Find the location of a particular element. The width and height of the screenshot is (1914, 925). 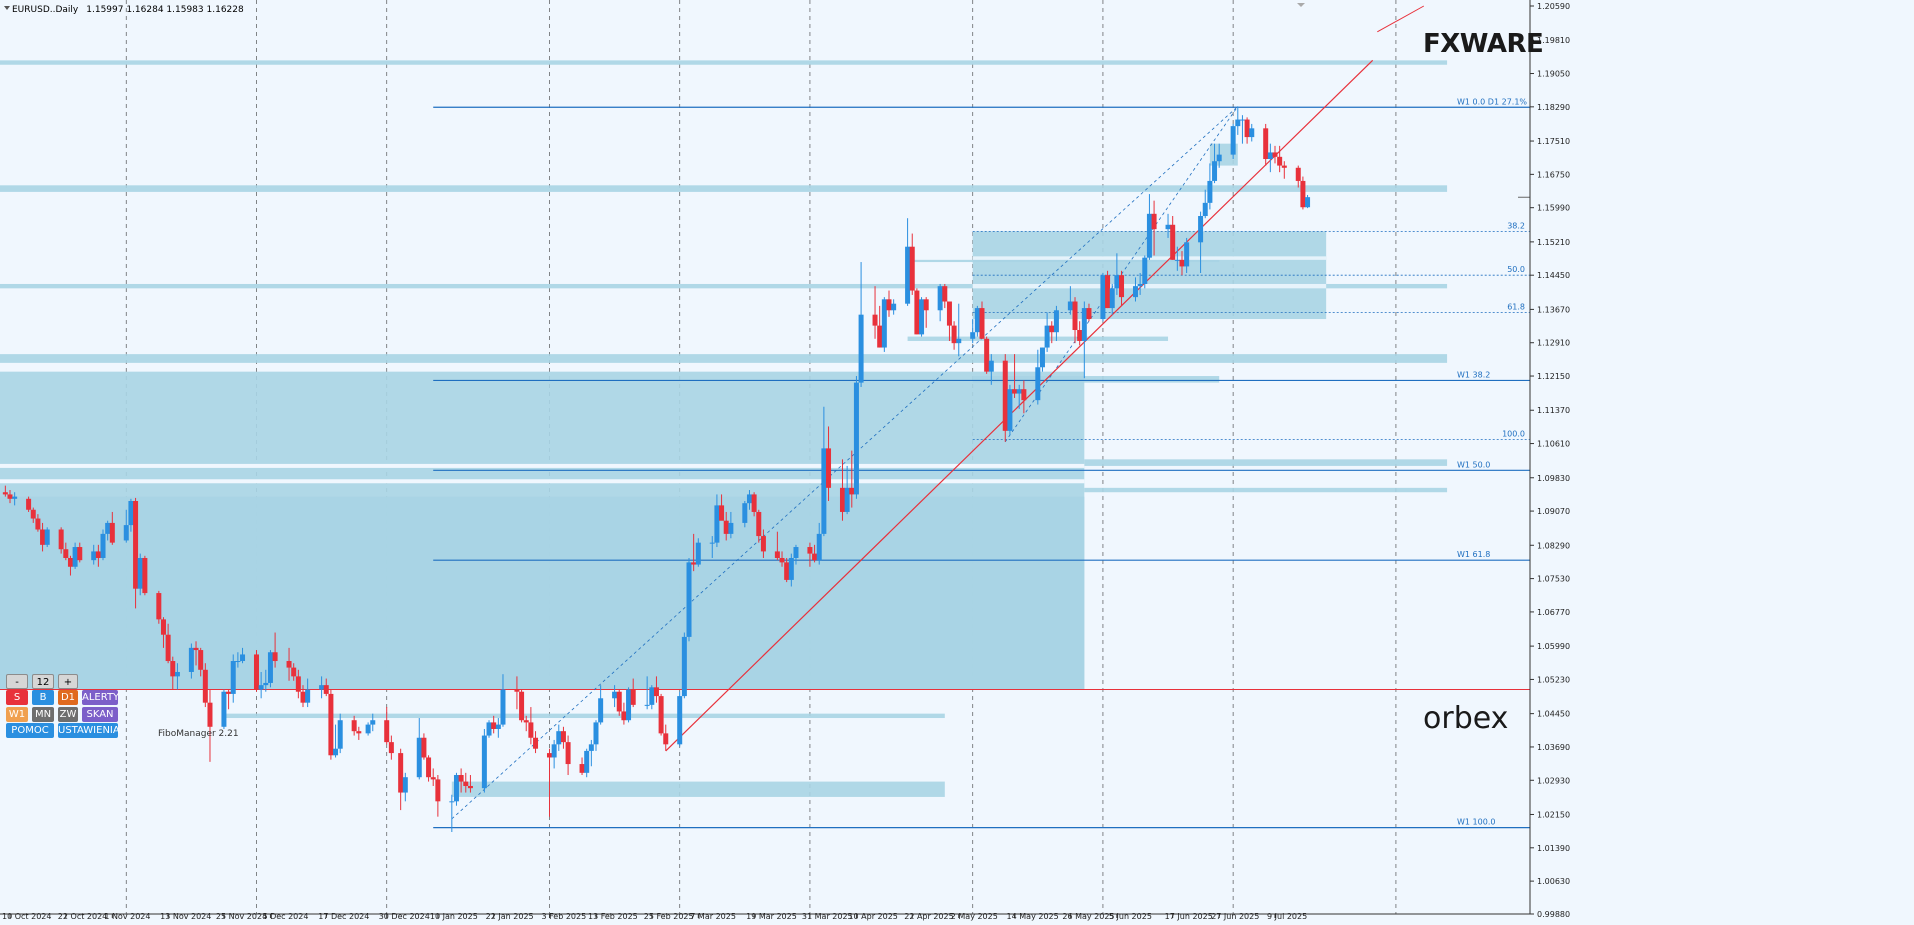

s-button: S is located at coordinates (17, 697).